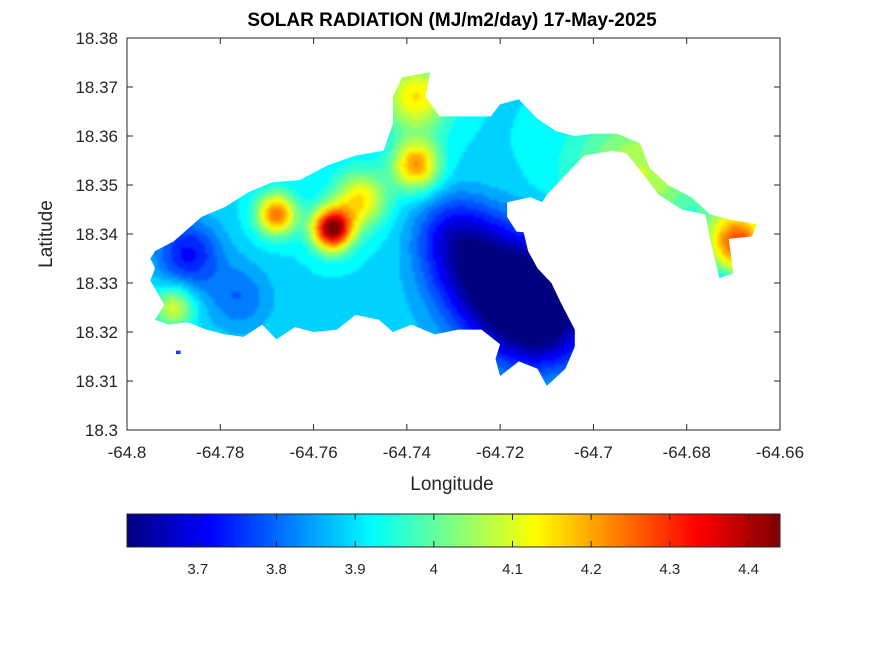 Image resolution: width=875 pixels, height=656 pixels. I want to click on colorbar-tick-label: 3.8, so click(276, 569).